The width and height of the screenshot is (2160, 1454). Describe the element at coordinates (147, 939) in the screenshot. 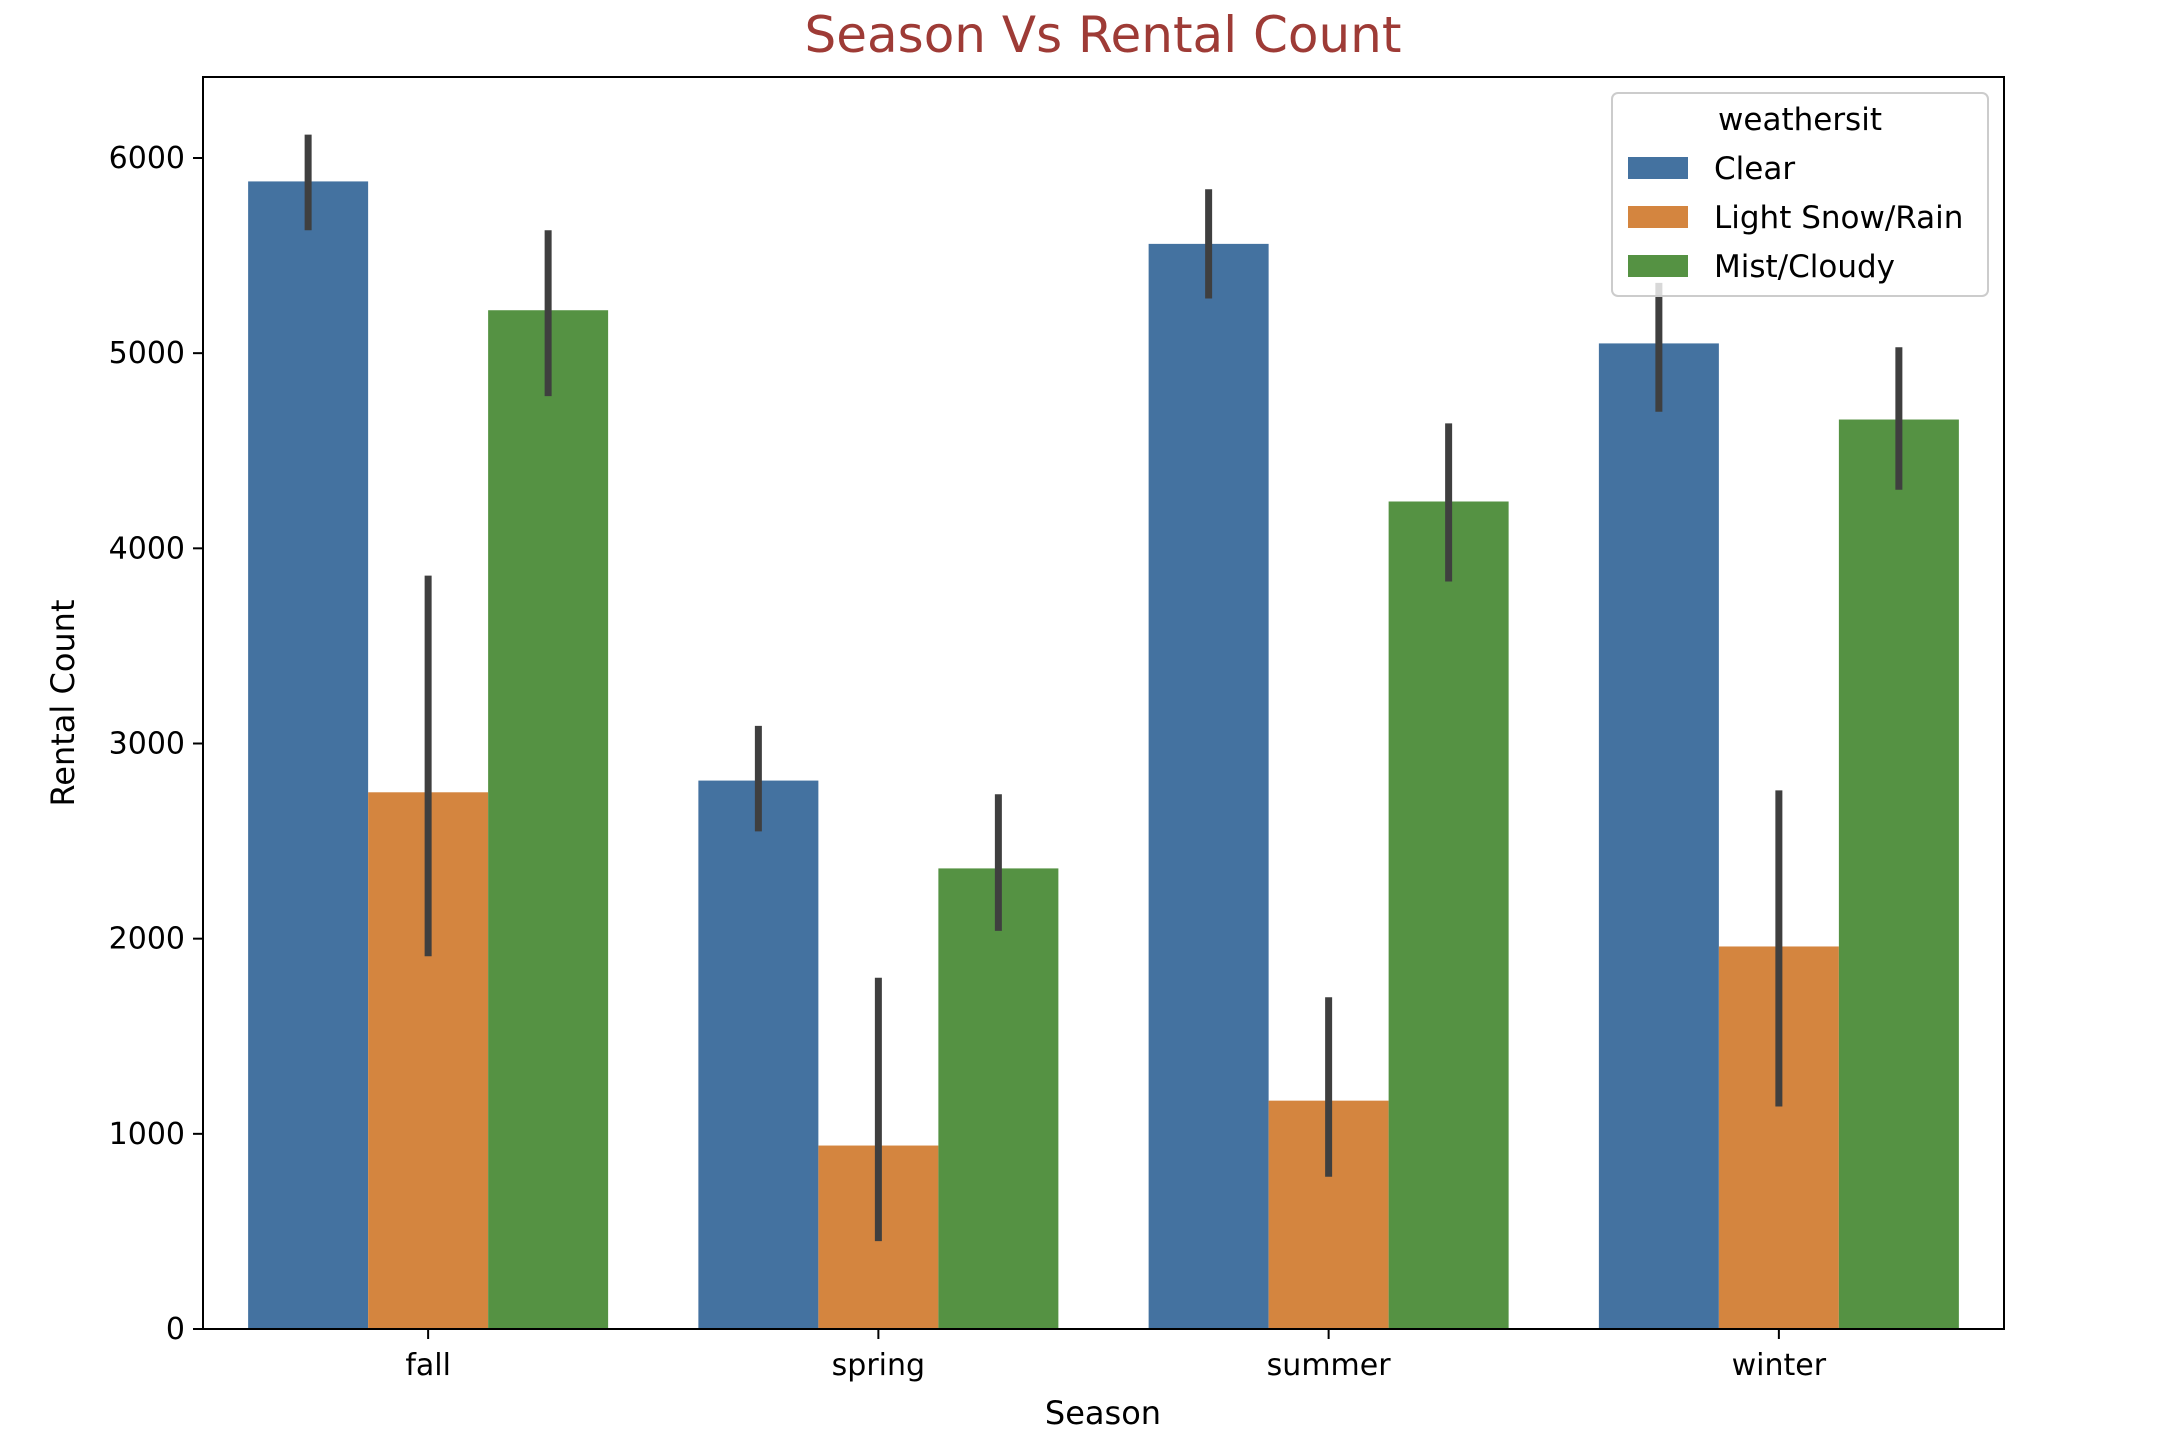

I see `y-tick-label: 2000` at that location.